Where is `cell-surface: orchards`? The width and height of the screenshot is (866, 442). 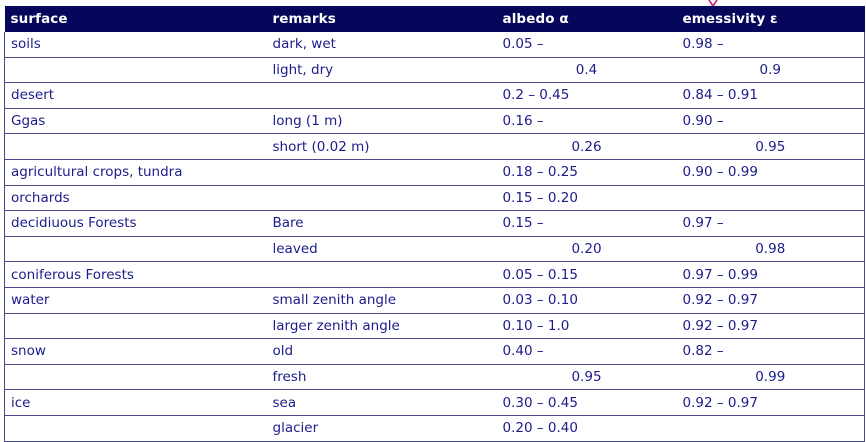 cell-surface: orchards is located at coordinates (135, 198).